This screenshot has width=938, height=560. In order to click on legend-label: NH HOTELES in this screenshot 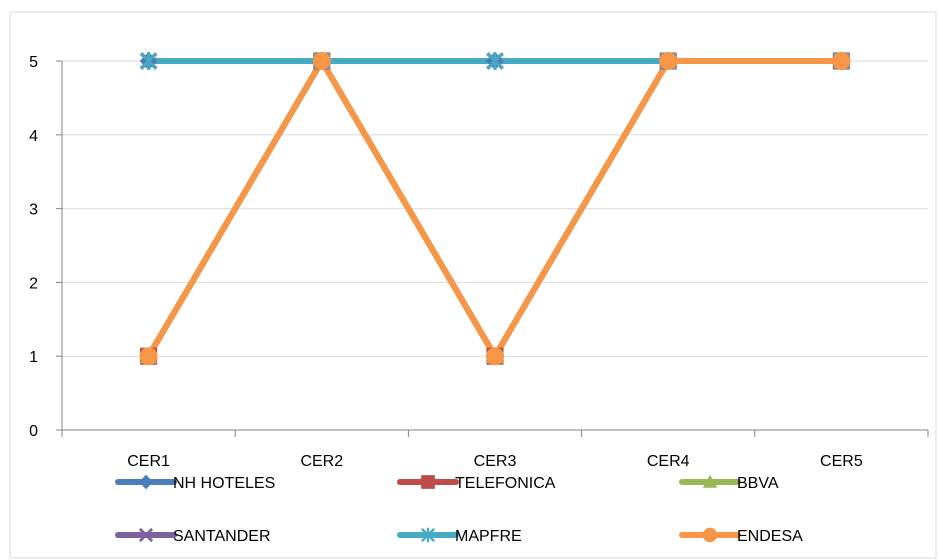, I will do `click(224, 483)`.